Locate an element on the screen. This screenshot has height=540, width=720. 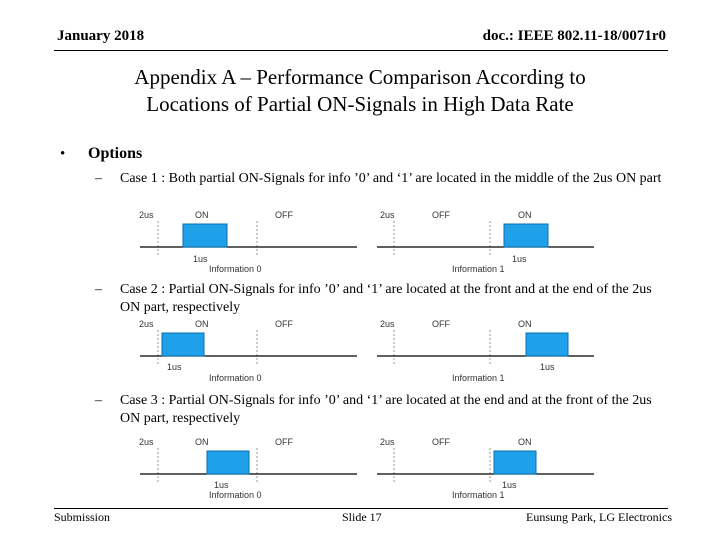
case-3-diagram-info-0: 2us ON OFF 1us Information 0 is located at coordinates (248, 468).